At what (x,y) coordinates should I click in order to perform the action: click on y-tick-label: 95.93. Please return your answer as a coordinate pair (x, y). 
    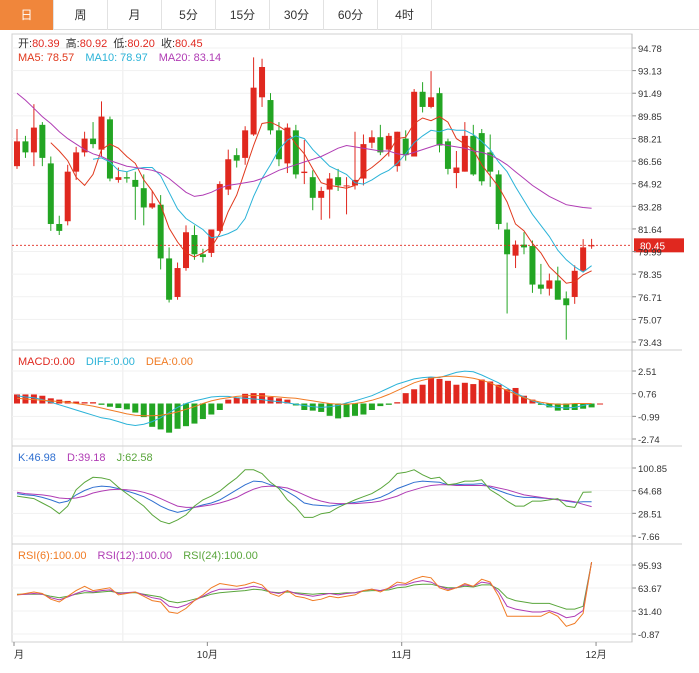
    Looking at the image, I should click on (650, 566).